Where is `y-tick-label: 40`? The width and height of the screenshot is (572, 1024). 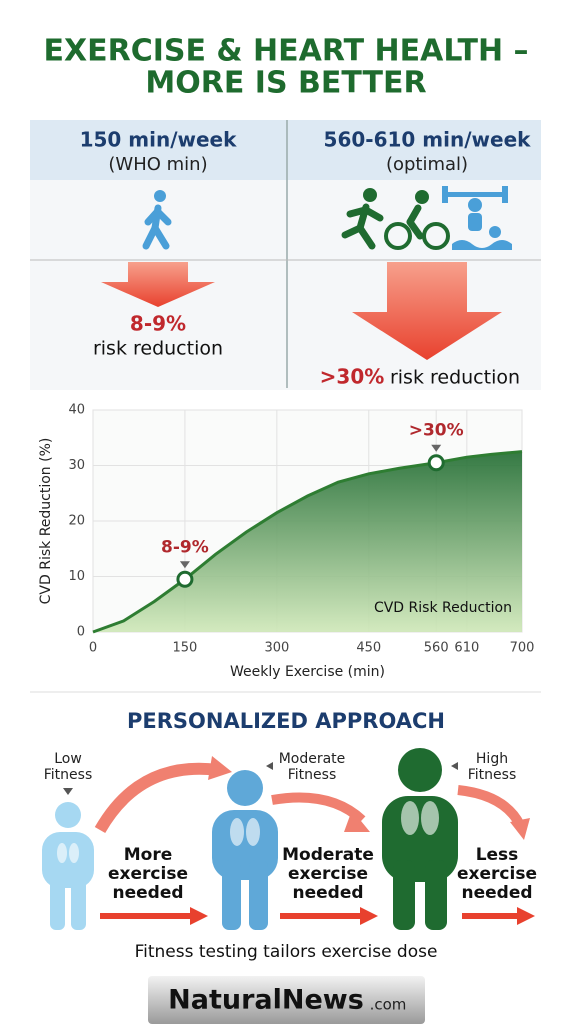 y-tick-label: 40 is located at coordinates (76, 410).